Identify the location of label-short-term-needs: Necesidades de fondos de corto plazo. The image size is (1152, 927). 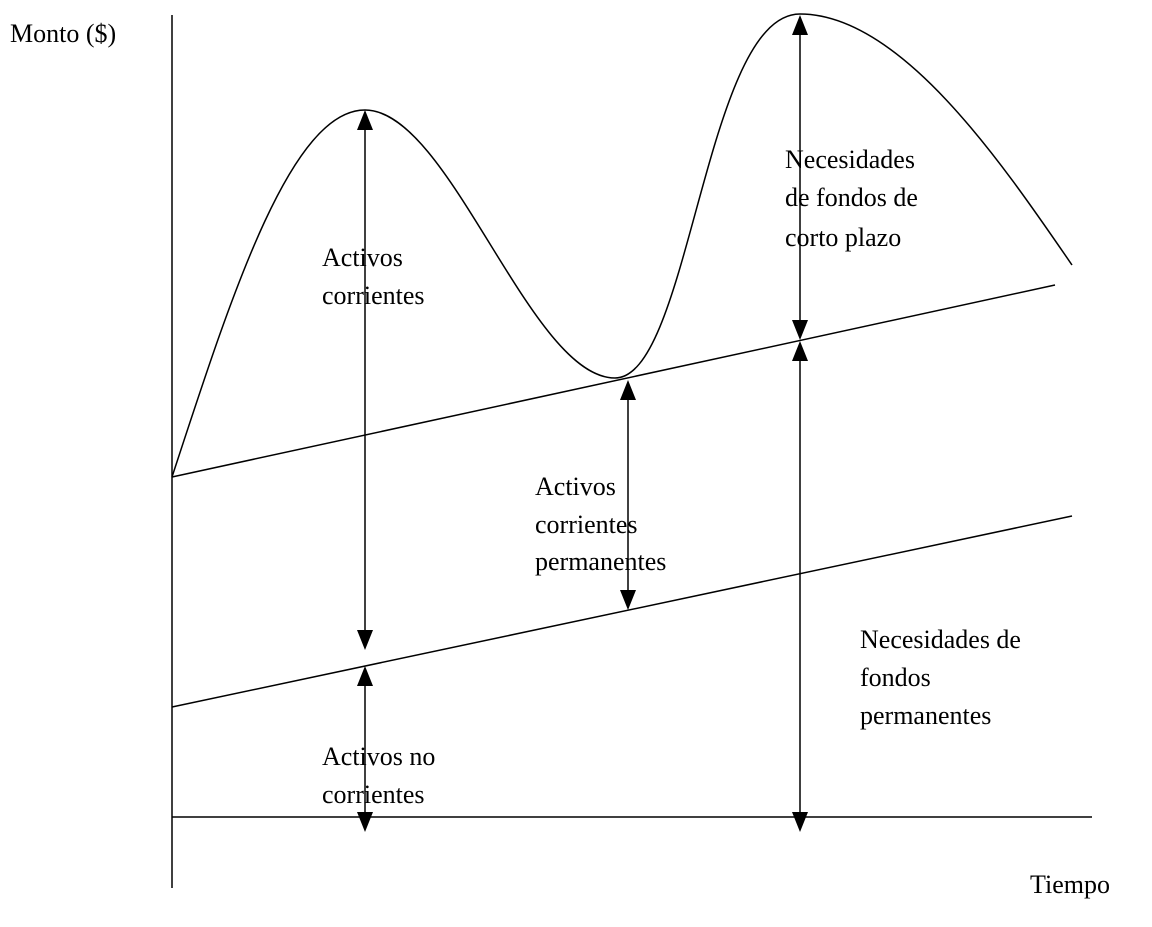
(851, 198).